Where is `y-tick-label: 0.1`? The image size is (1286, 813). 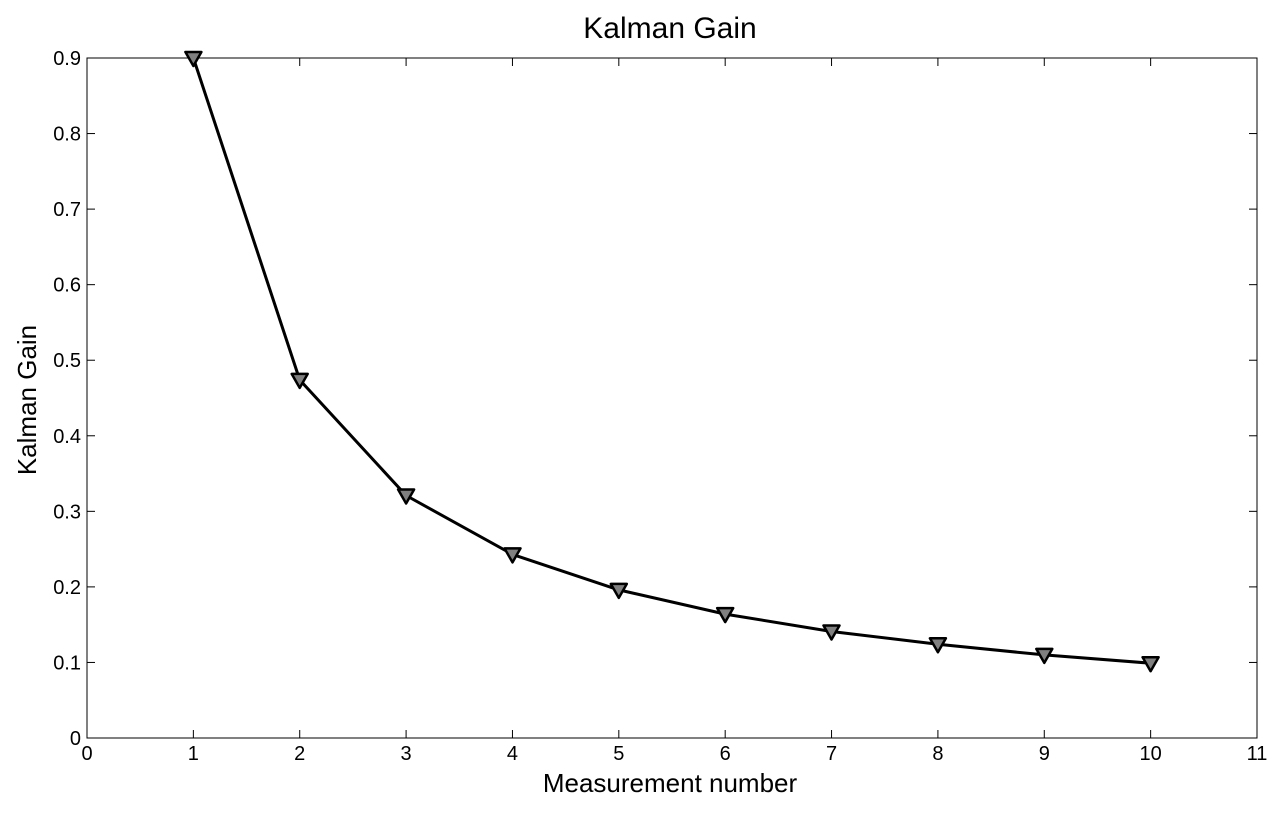
y-tick-label: 0.1 is located at coordinates (67, 663).